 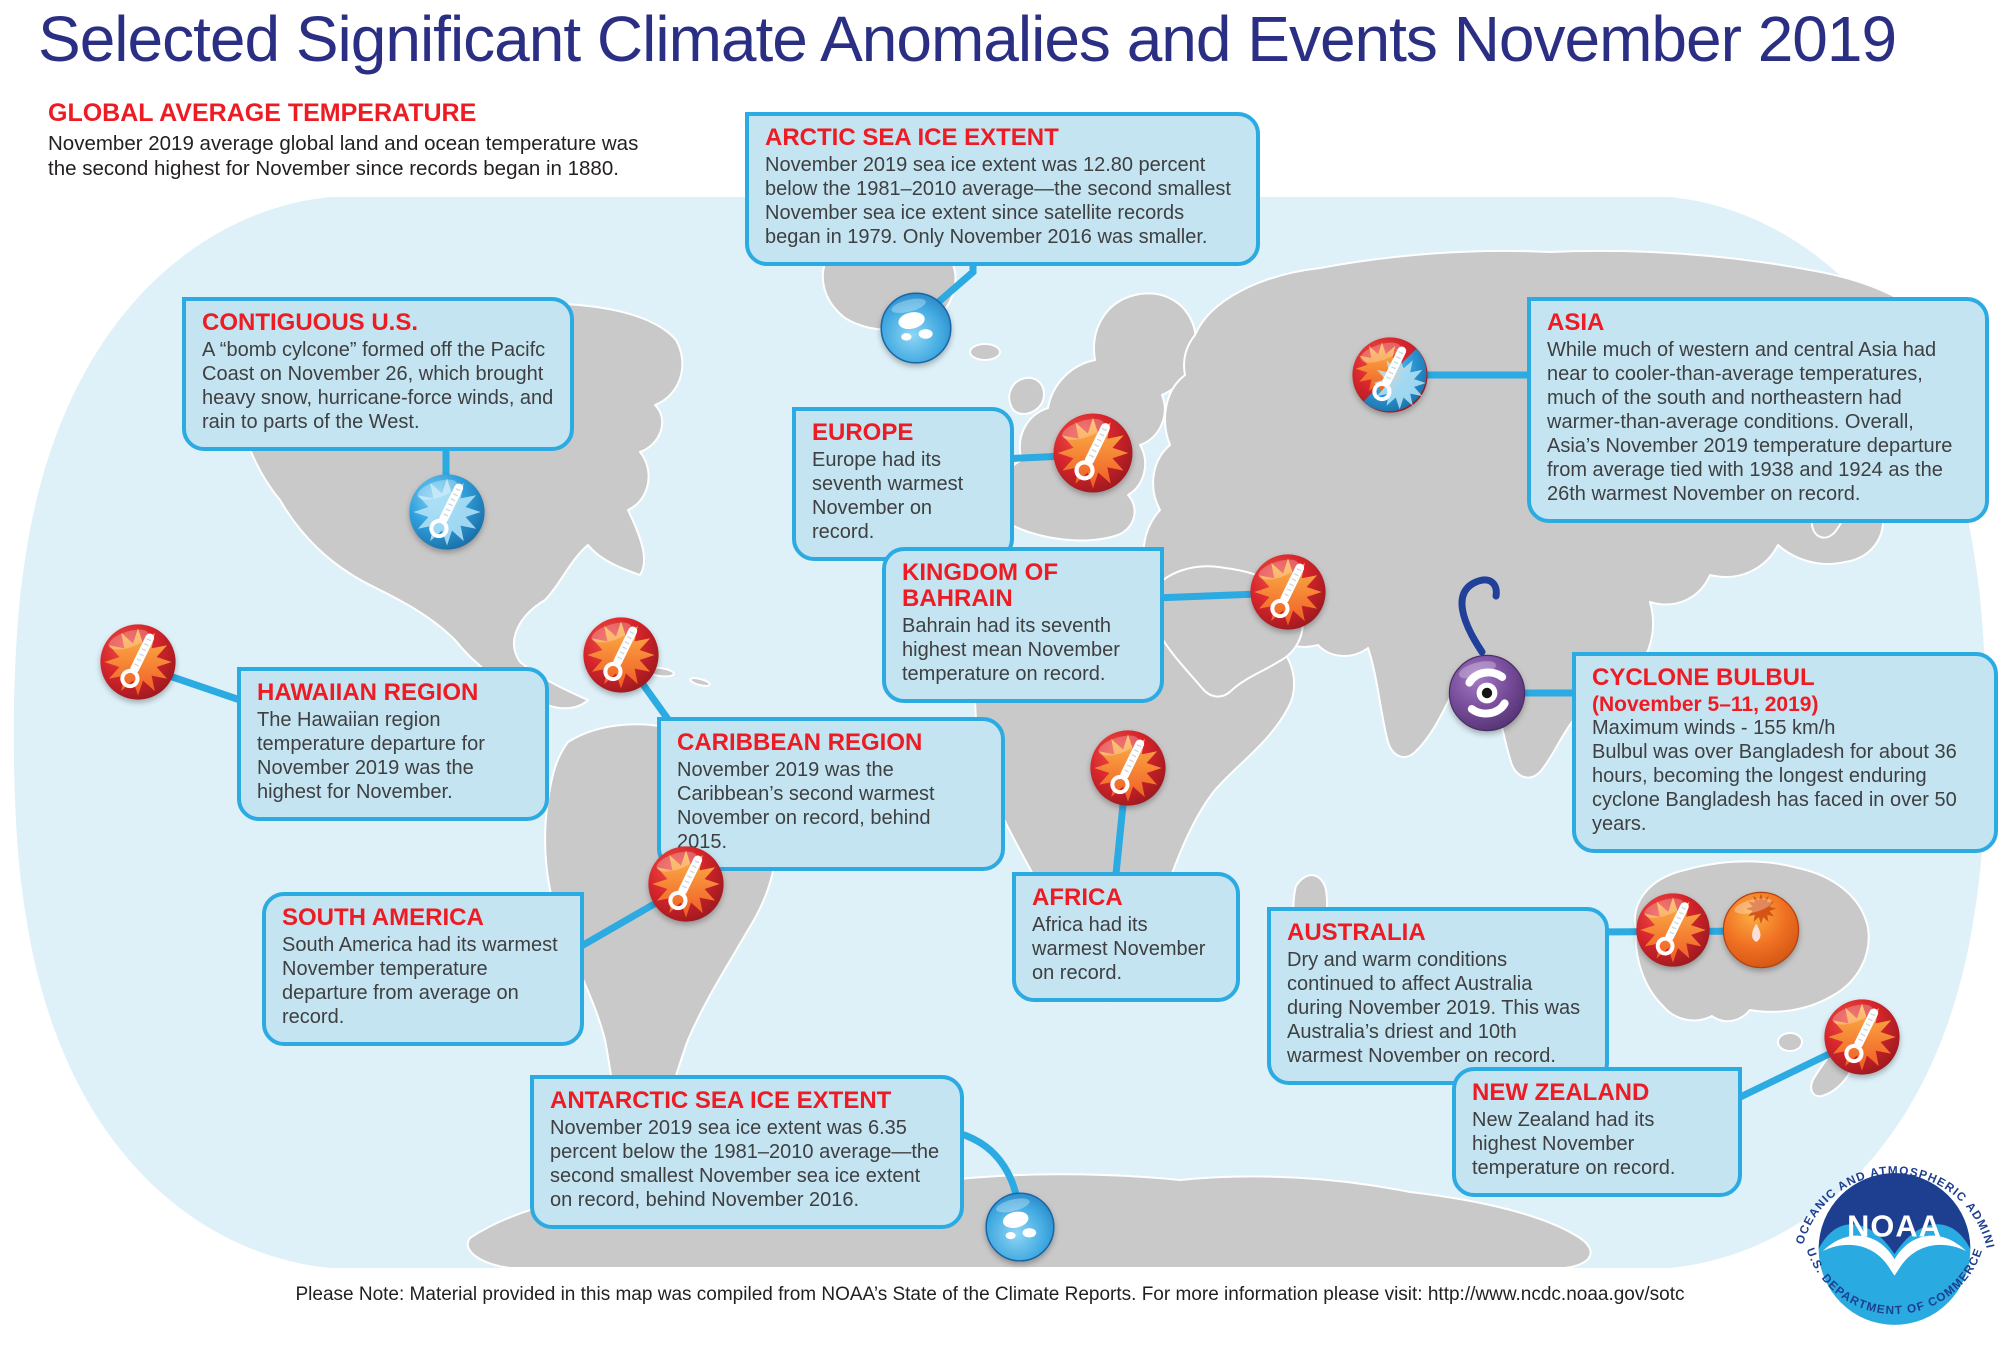 What do you see at coordinates (1077, 897) in the screenshot?
I see `callout-heading: AFRICA` at bounding box center [1077, 897].